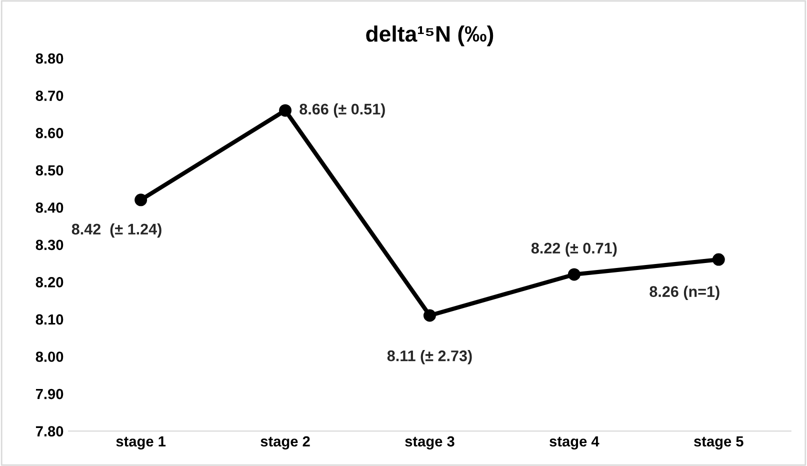 The height and width of the screenshot is (466, 807). What do you see at coordinates (429, 443) in the screenshot?
I see `x-tick-label: stage 3` at bounding box center [429, 443].